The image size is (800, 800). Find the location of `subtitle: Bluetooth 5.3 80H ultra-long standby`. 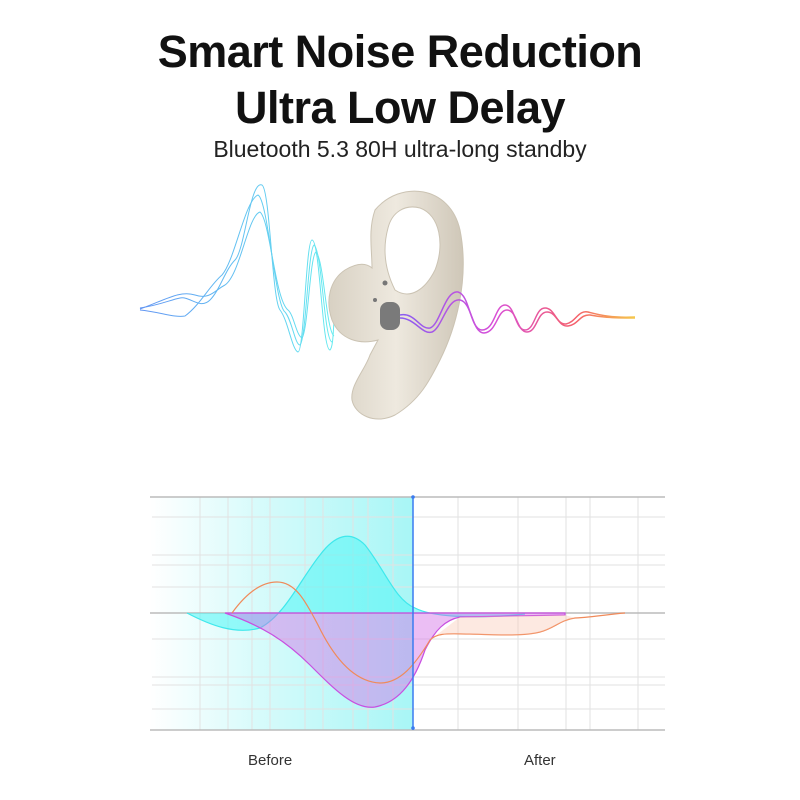

subtitle: Bluetooth 5.3 80H ultra-long standby is located at coordinates (400, 149).